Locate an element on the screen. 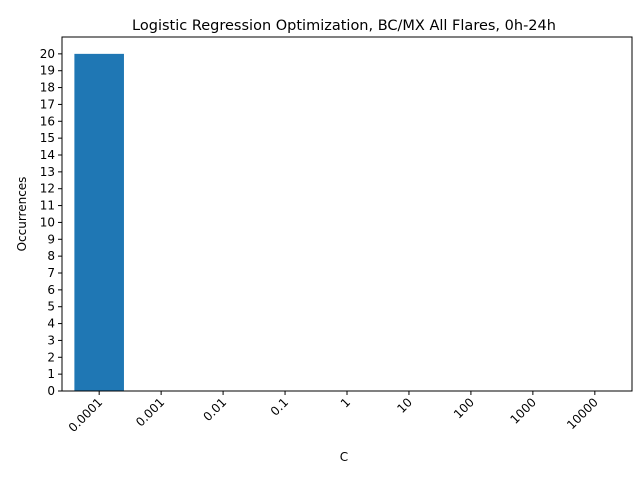 Image resolution: width=640 pixels, height=480 pixels. y-tick-label-16: 16 is located at coordinates (47, 121).